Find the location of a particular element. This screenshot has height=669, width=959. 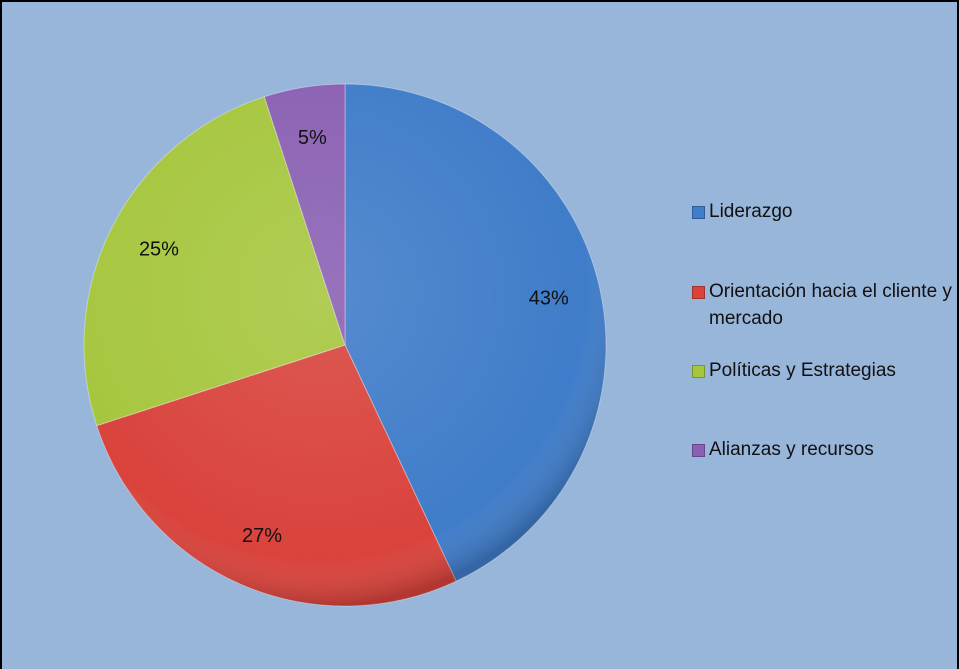

legend-item: Políticas y Estrategias is located at coordinates (823, 370).